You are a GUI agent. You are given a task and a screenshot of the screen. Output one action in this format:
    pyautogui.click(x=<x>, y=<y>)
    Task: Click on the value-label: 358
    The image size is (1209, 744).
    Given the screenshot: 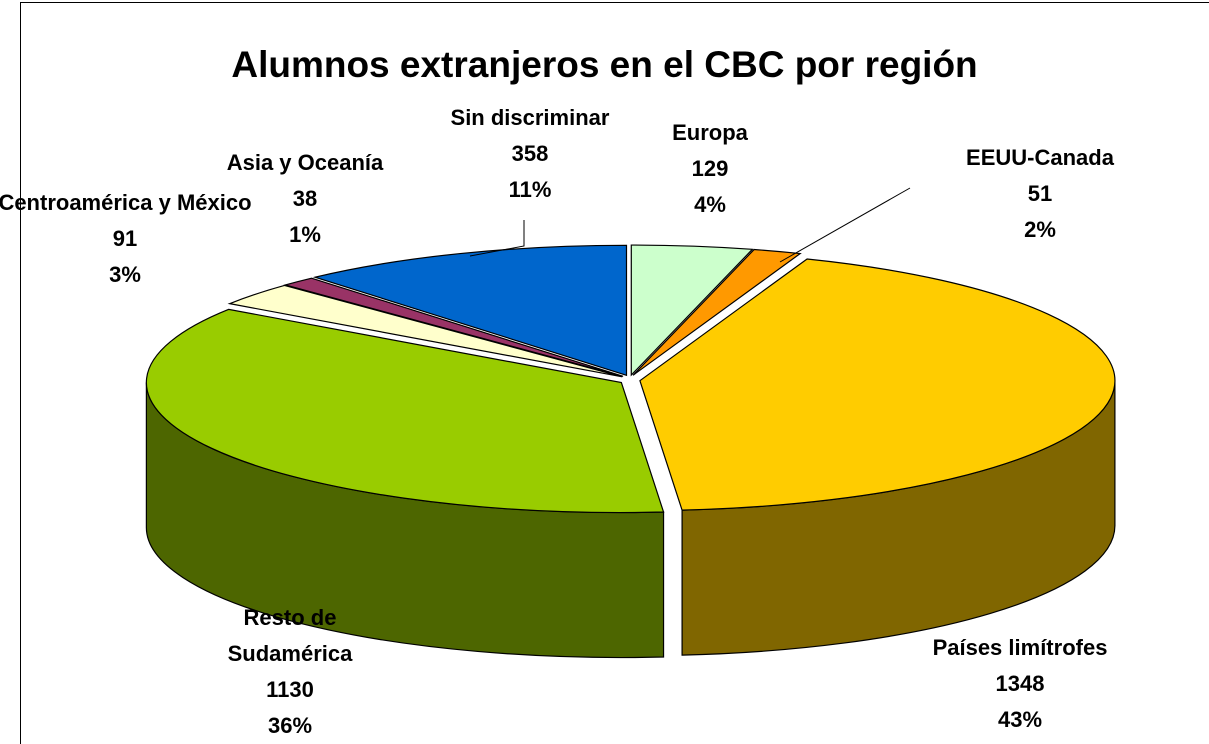 What is the action you would take?
    pyautogui.click(x=530, y=153)
    